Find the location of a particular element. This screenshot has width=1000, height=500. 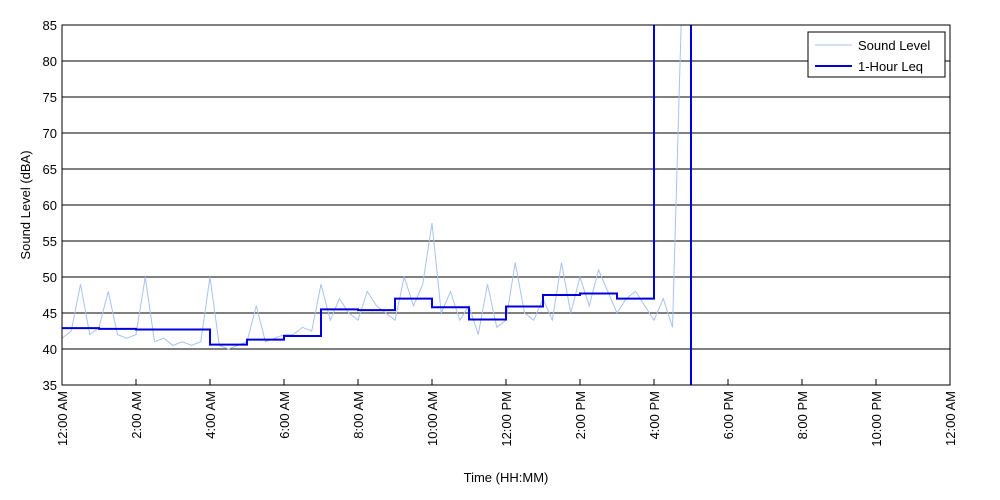

y-tick-label: 85 is located at coordinates (50, 25).